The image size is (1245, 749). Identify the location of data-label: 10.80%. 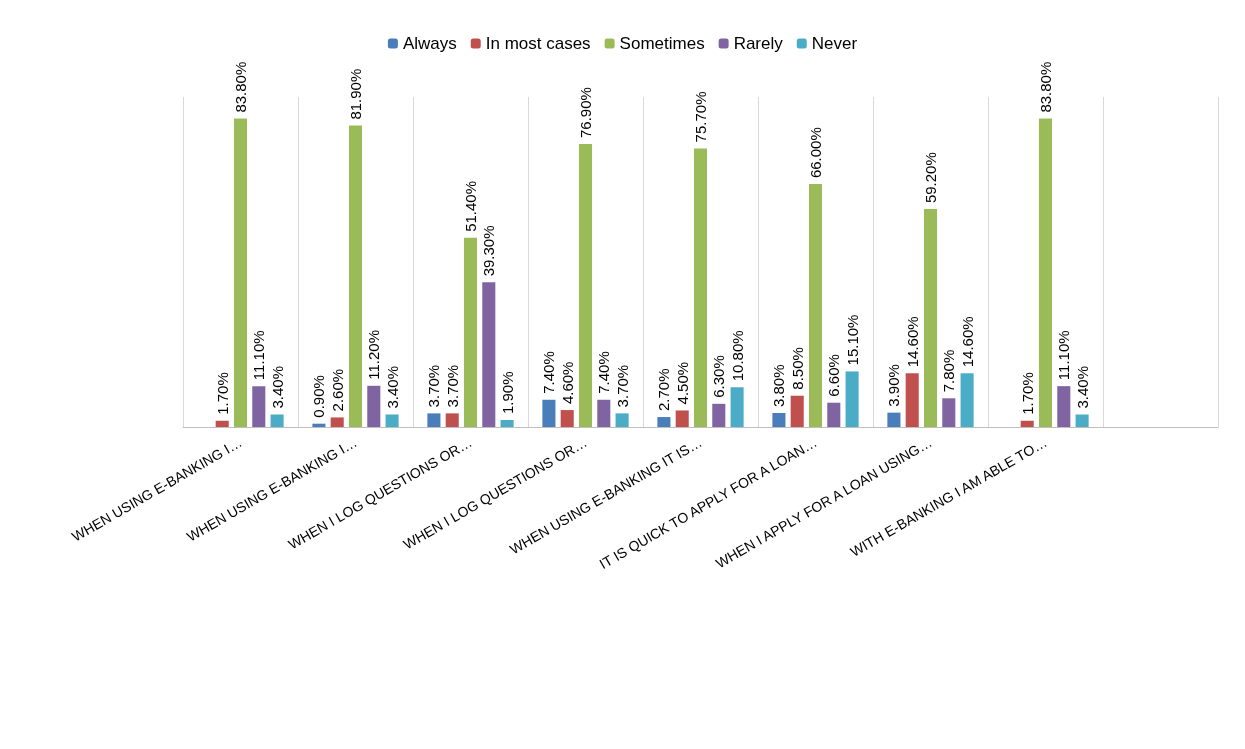
(737, 356).